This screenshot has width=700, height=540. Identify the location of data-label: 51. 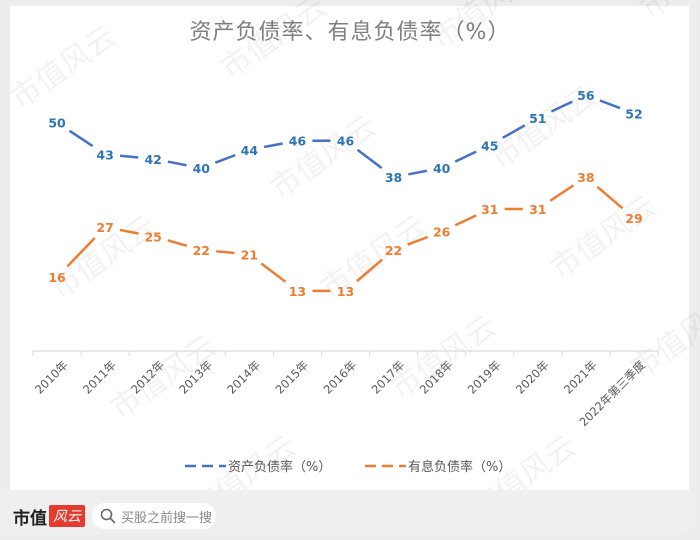
(537, 118).